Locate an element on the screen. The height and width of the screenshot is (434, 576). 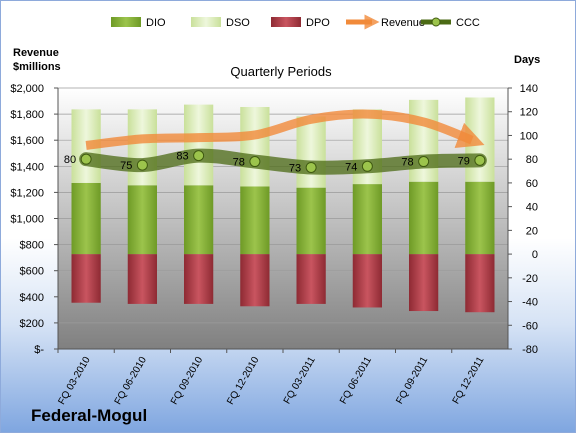
legend-swatch-dpo is located at coordinates (286, 22).